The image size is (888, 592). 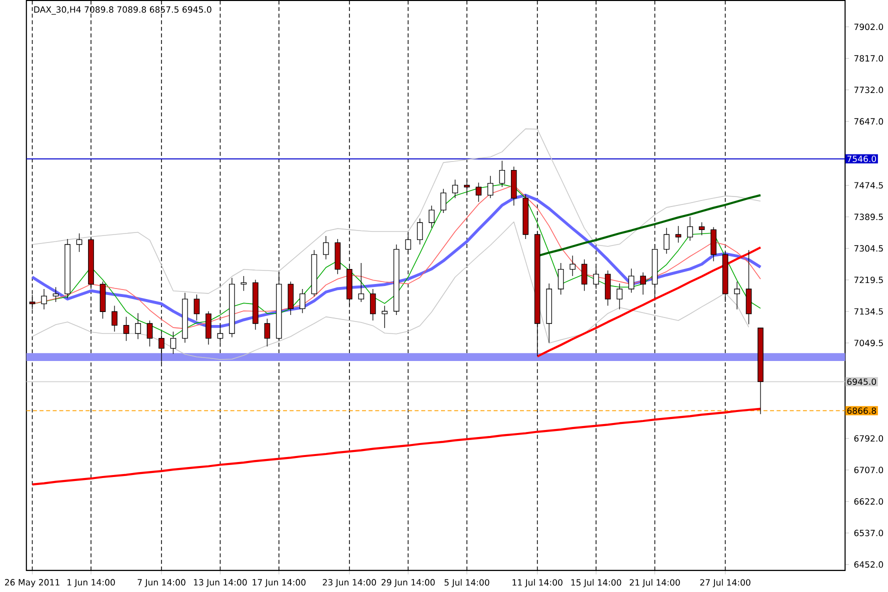 What do you see at coordinates (123, 10) in the screenshot?
I see `text: DAX_30,H4 7089.8 7089.8 6857.5 6945.0` at bounding box center [123, 10].